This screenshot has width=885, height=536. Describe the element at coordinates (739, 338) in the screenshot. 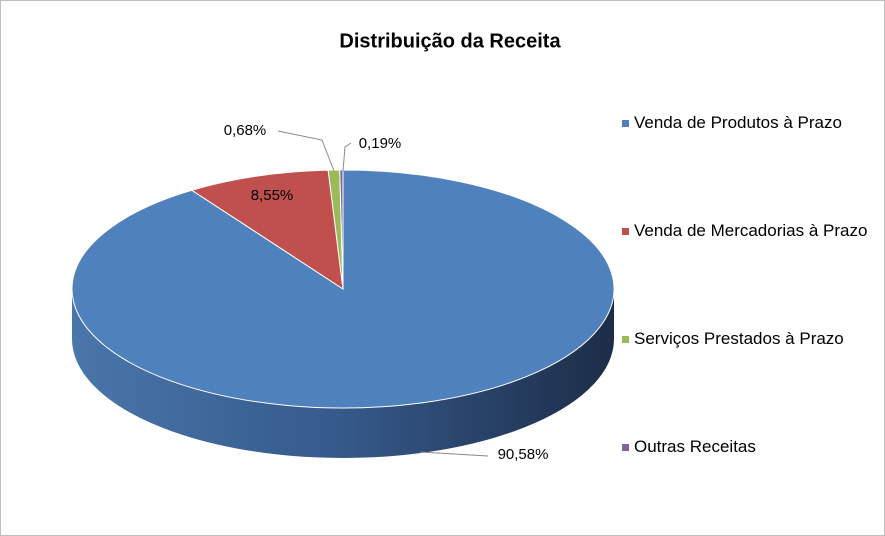

I see `legend-label: Serviços Prestados à Prazo` at that location.